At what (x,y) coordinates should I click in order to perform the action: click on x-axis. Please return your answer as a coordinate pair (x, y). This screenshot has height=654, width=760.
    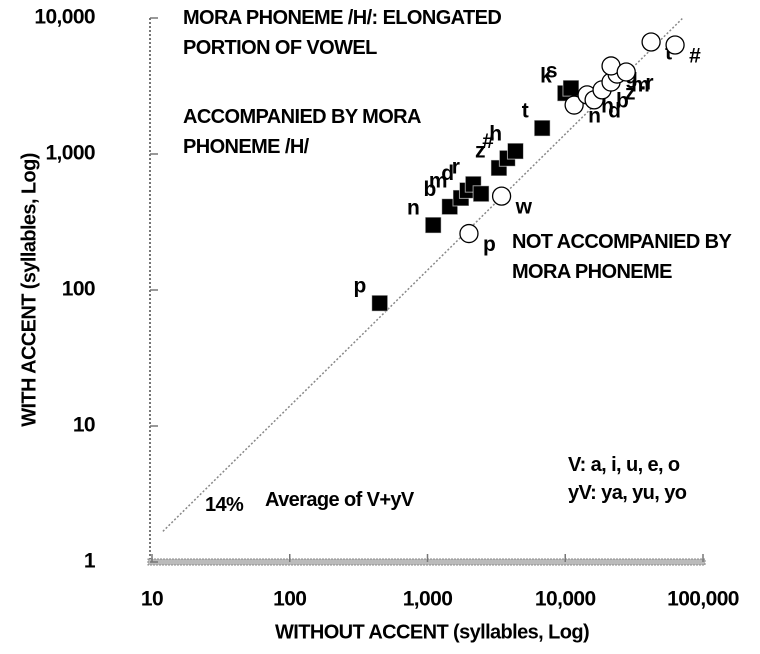
    Looking at the image, I should click on (426, 562).